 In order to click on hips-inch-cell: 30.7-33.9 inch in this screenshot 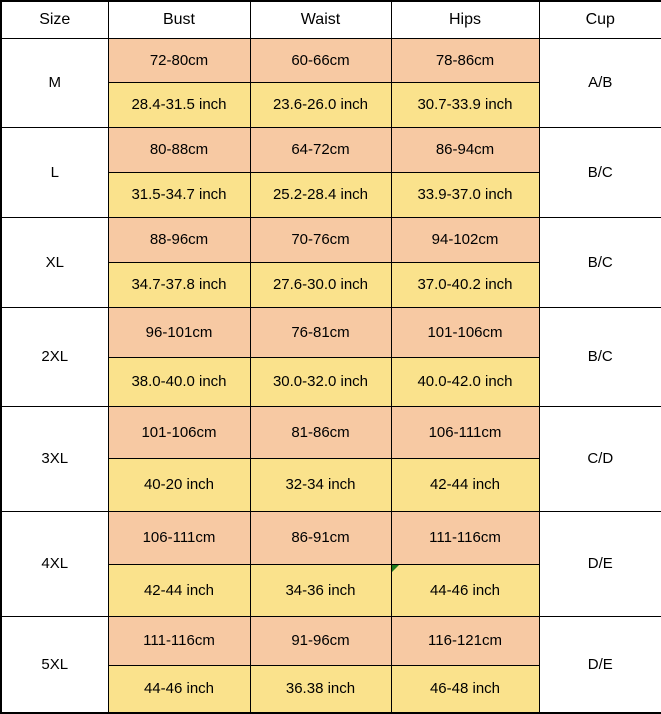, I will do `click(465, 104)`.